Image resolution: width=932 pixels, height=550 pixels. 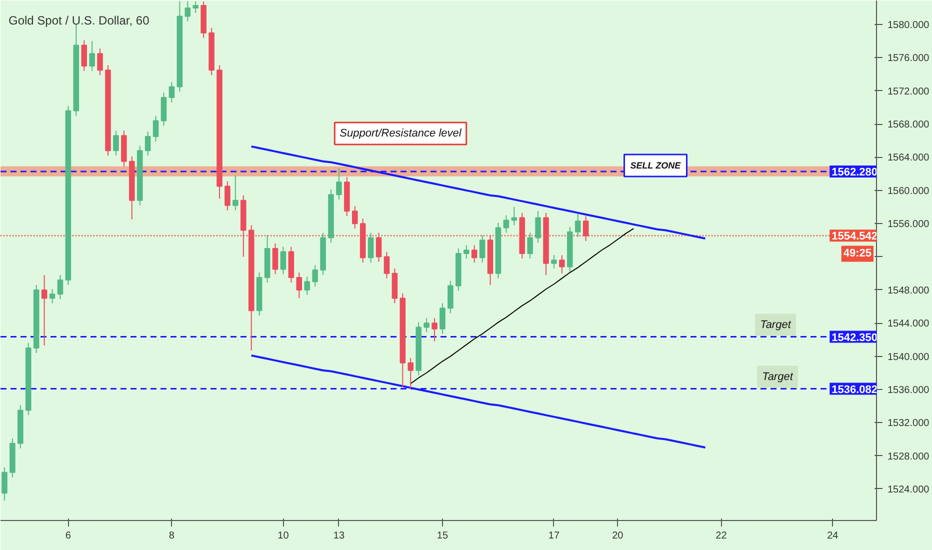 I want to click on x-tick-label: 22, so click(x=722, y=536).